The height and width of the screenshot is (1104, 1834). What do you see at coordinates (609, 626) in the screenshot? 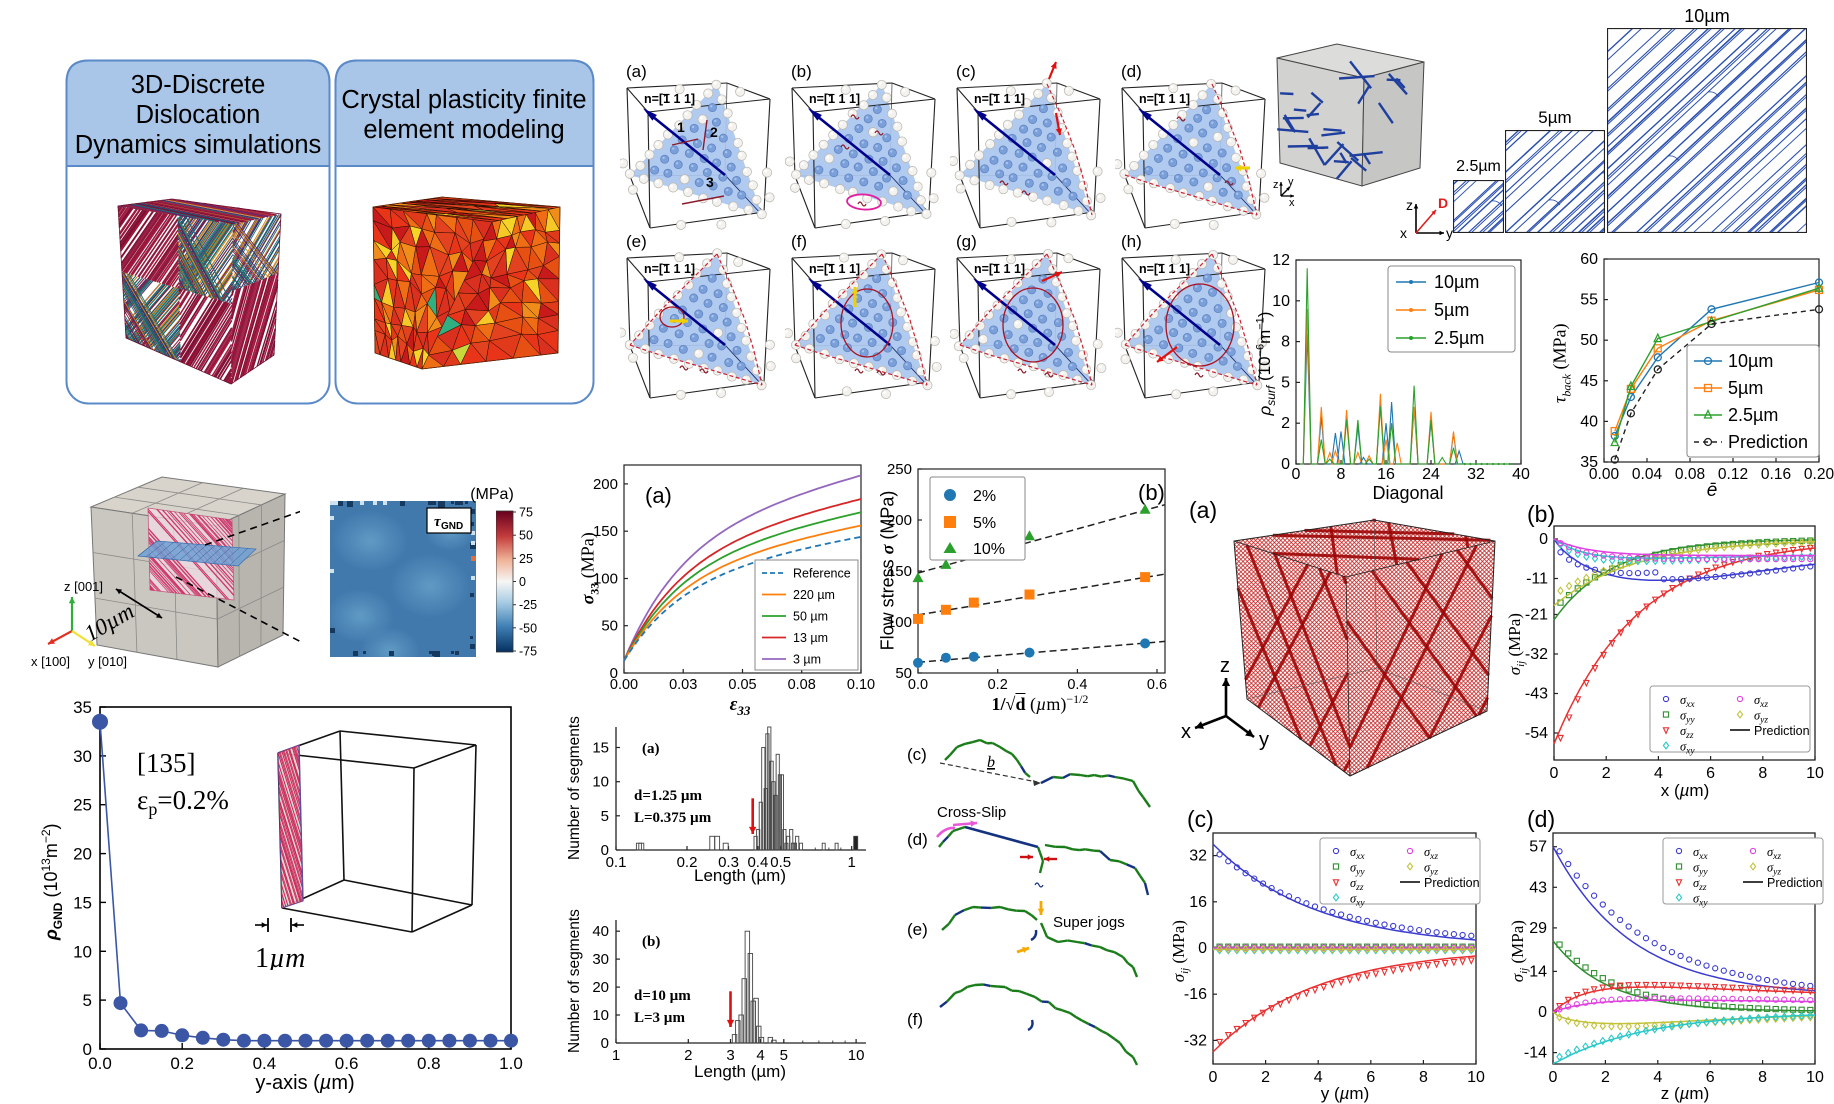
I see `svg-text: 50` at bounding box center [609, 626].